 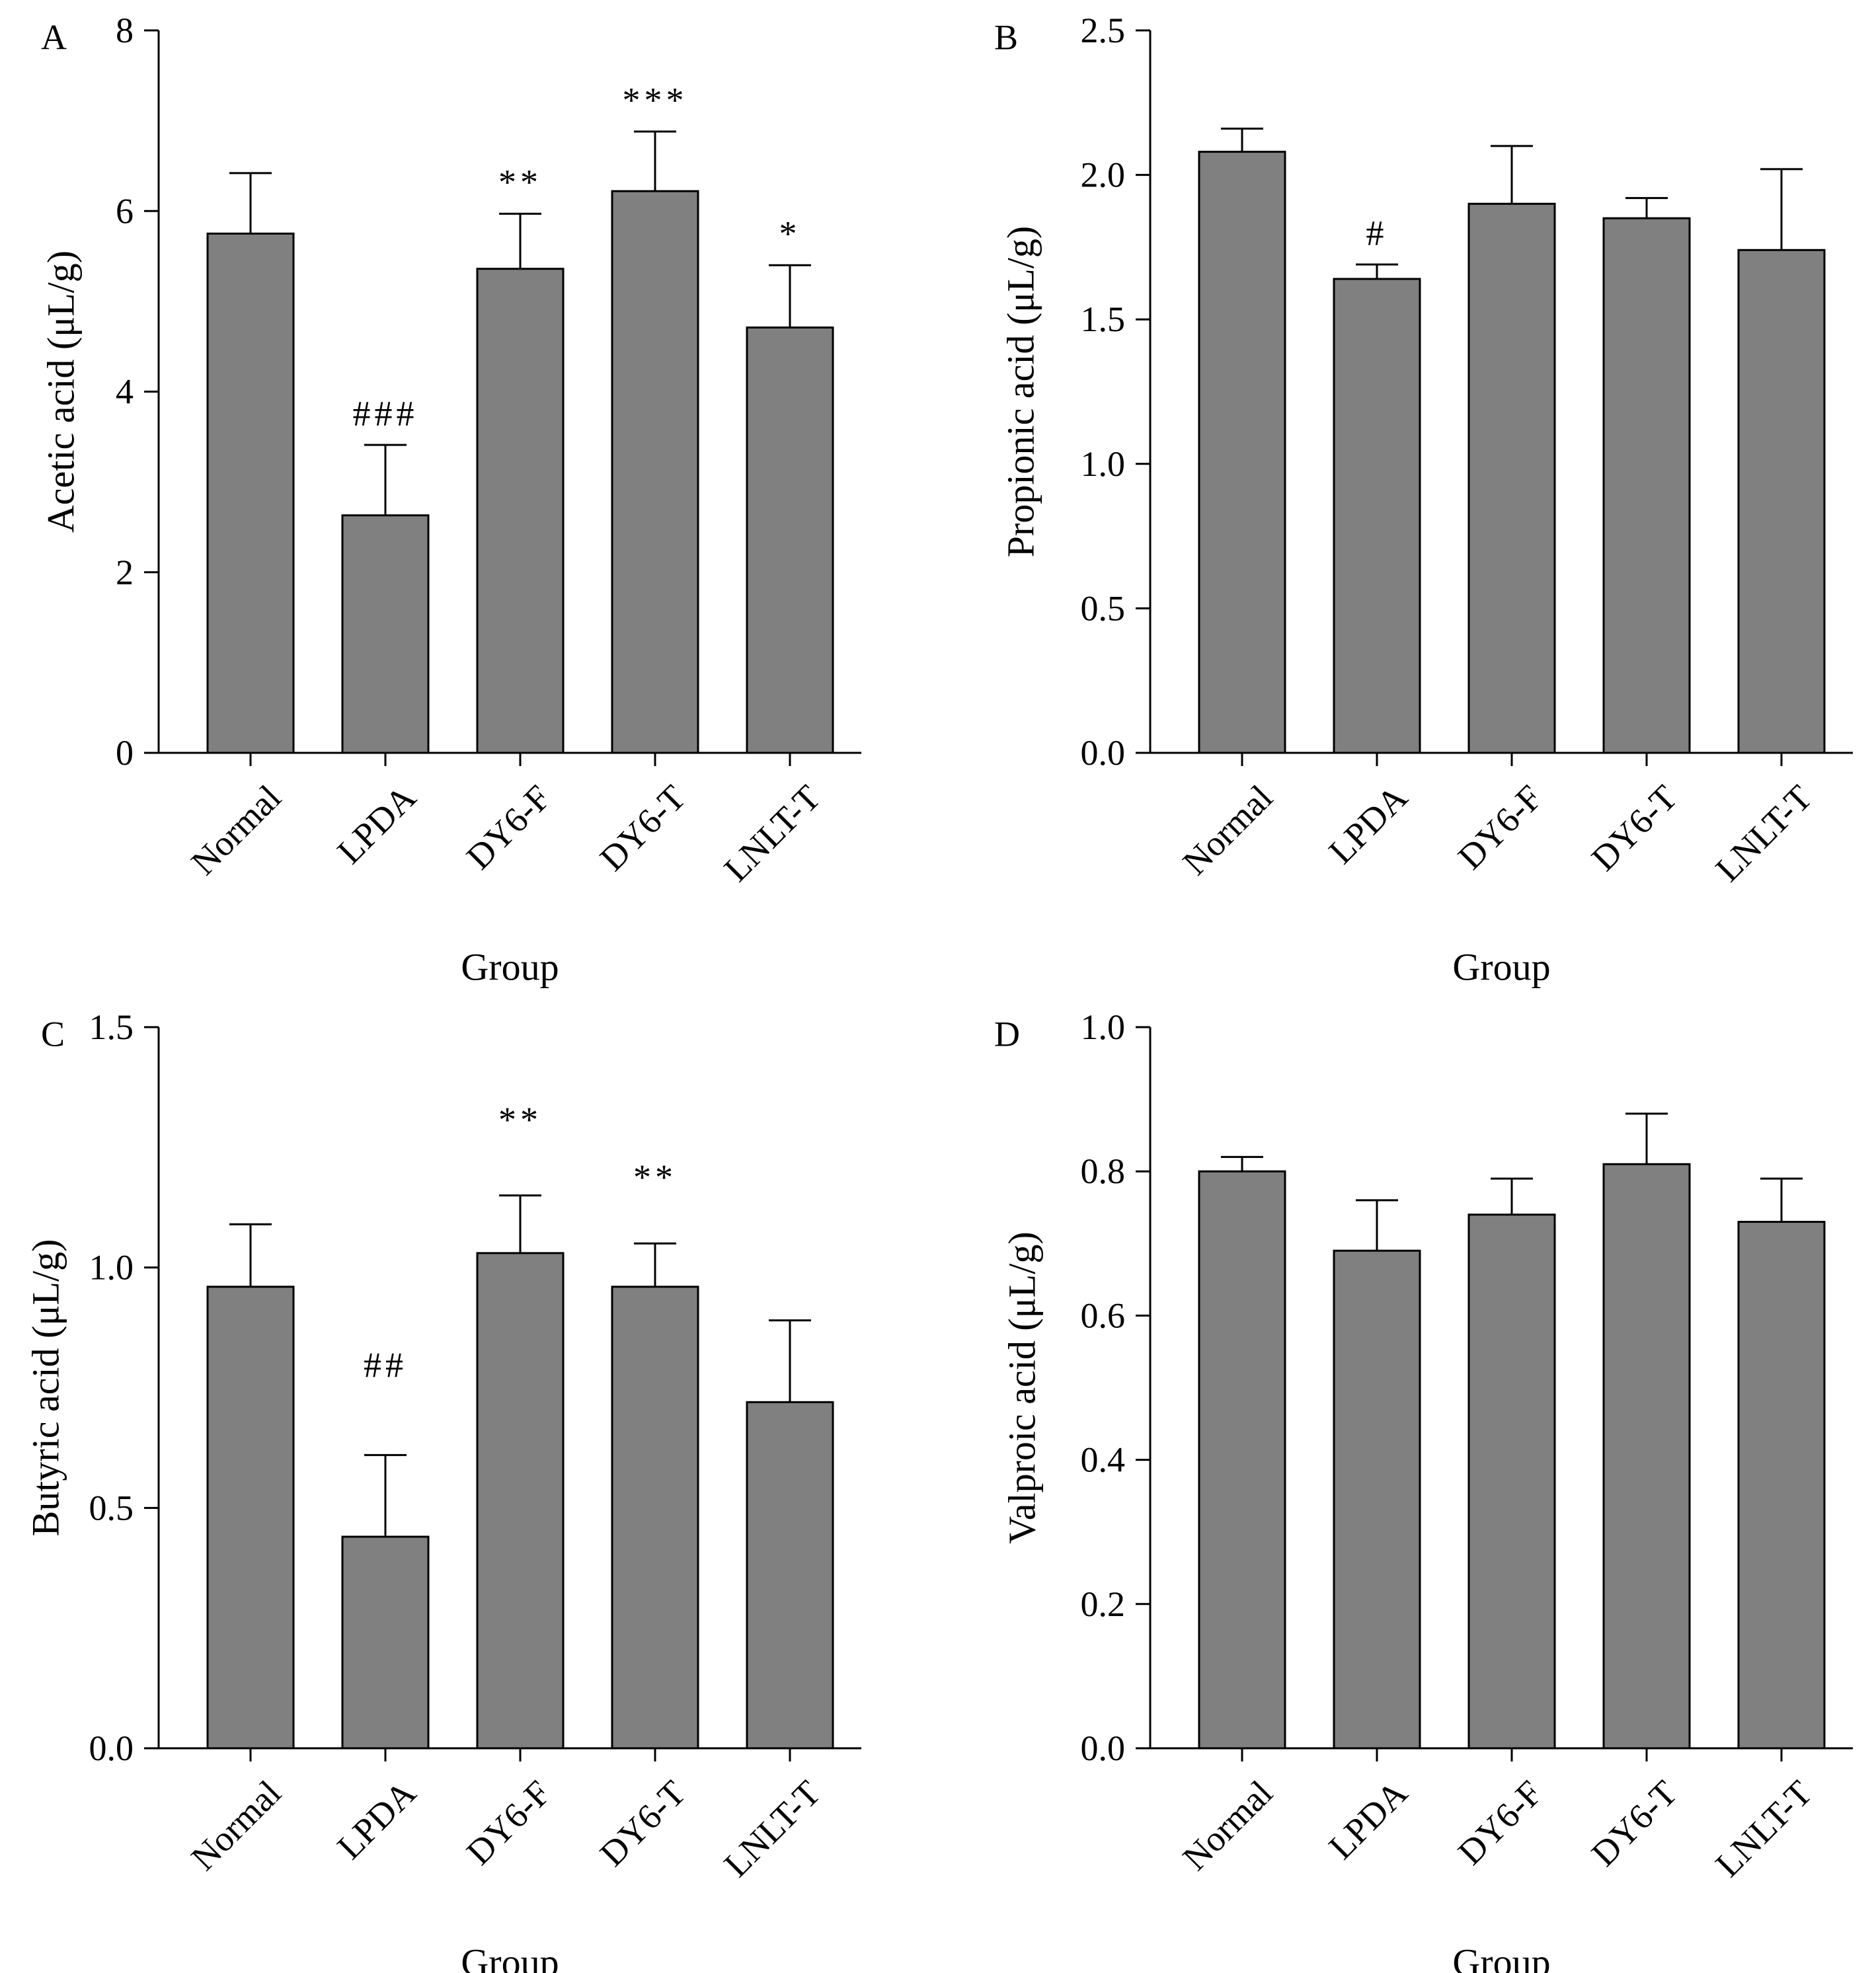 What do you see at coordinates (1007, 1034) in the screenshot?
I see `panel-letter: D` at bounding box center [1007, 1034].